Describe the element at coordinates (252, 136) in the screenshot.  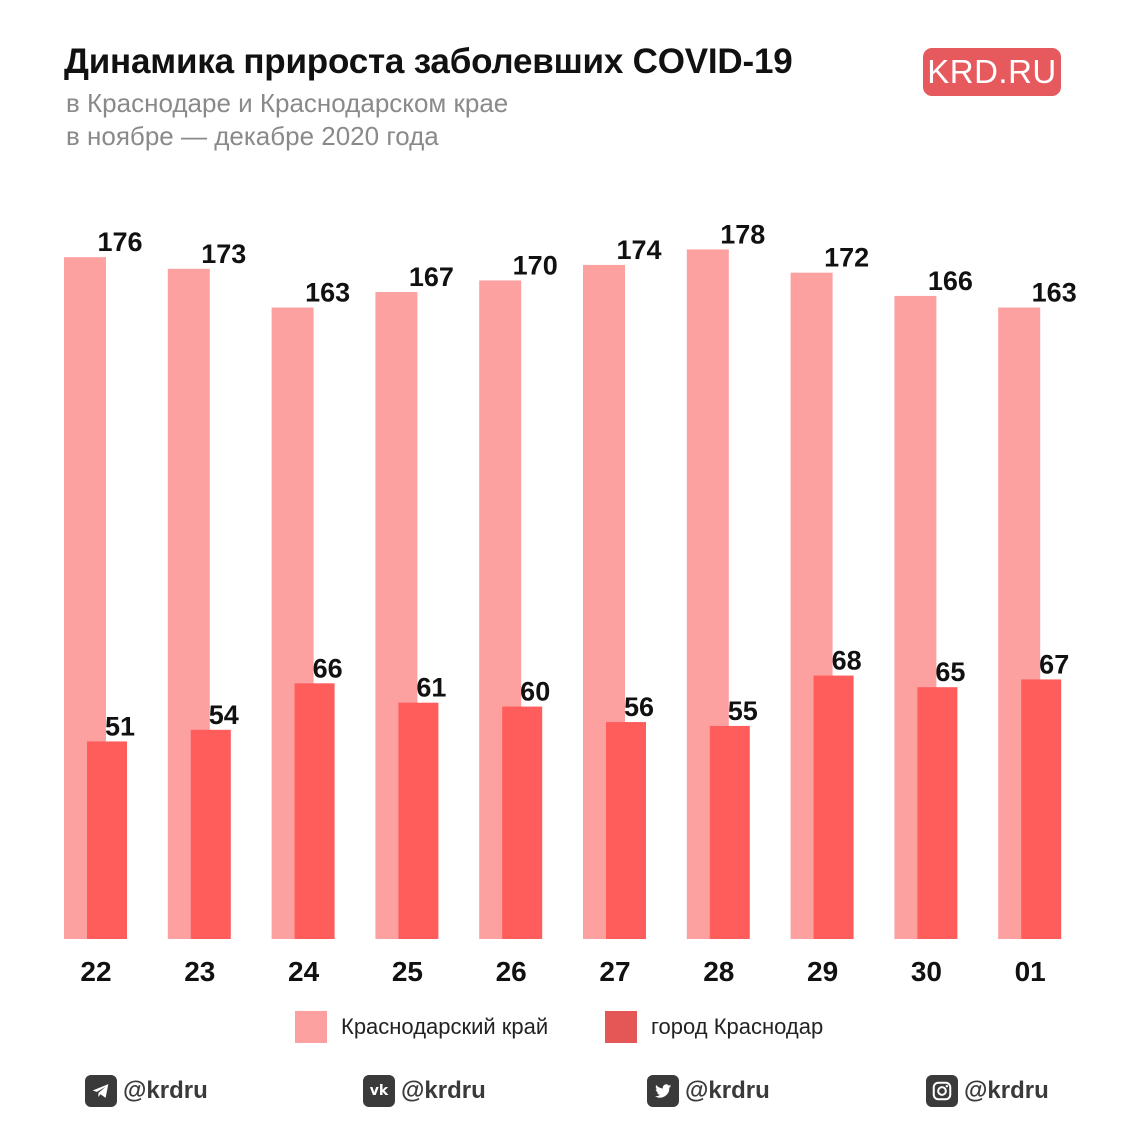
I see `chart-subtitle-line2: в ноябре — декабре 2020 года` at that location.